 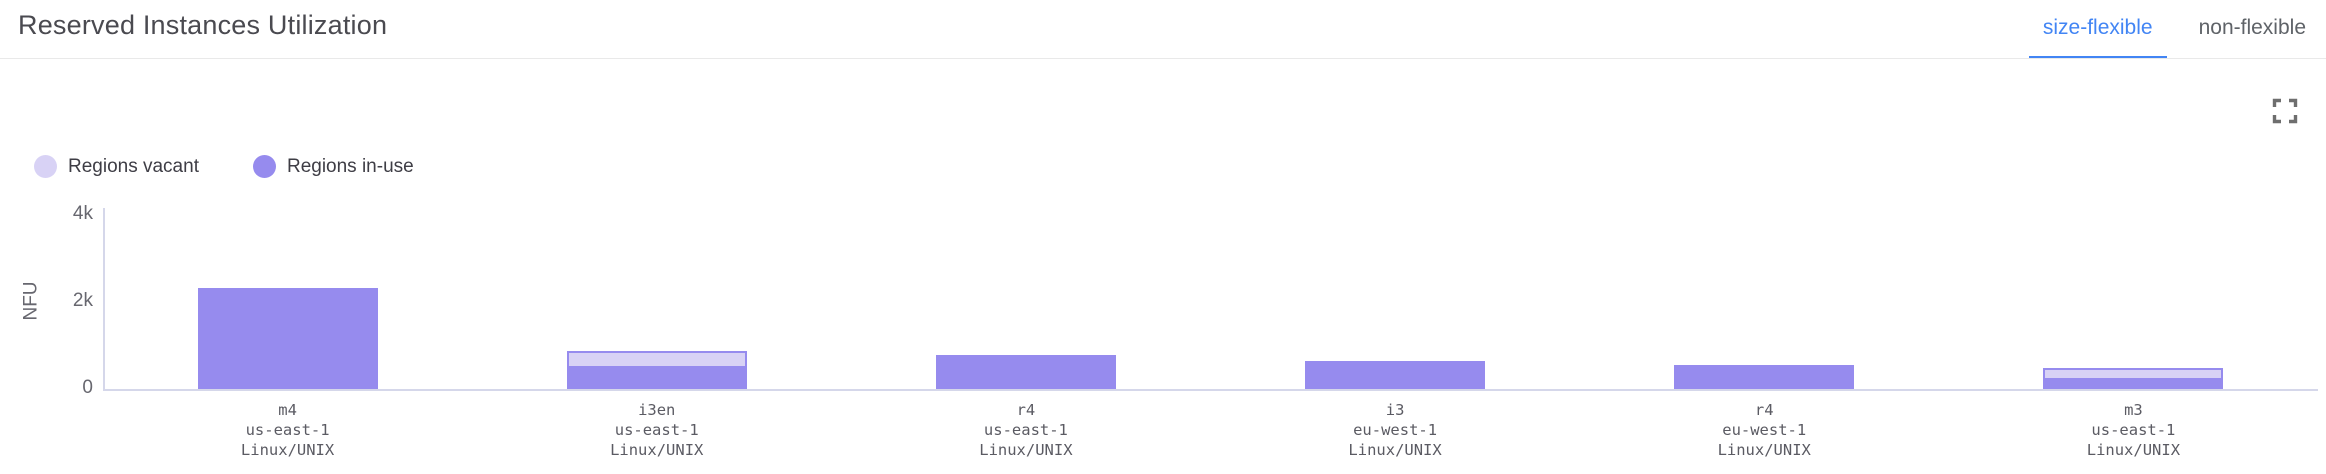 What do you see at coordinates (1026, 430) in the screenshot?
I see `x-axis-category-label: r4 us-east-1 Linux/UNIX` at bounding box center [1026, 430].